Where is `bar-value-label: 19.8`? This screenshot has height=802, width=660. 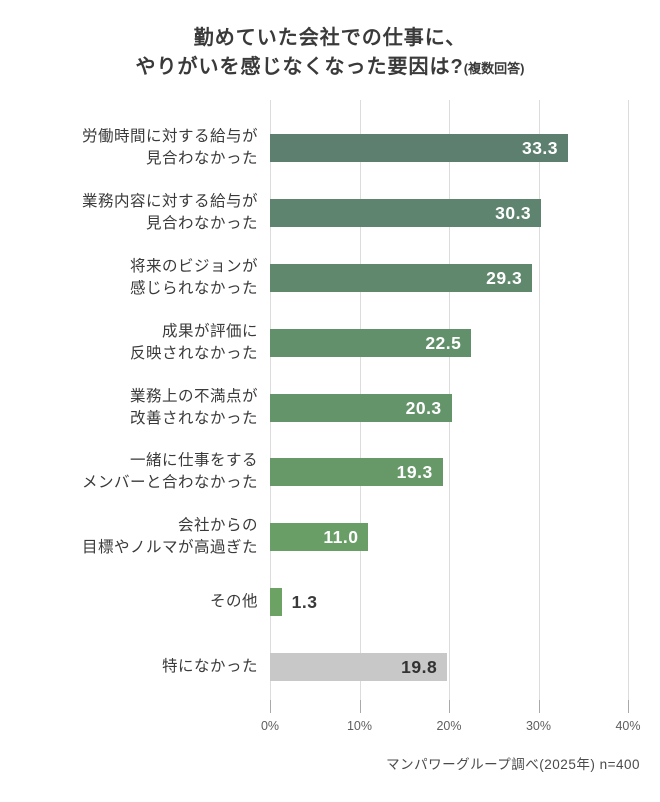 bar-value-label: 19.8 is located at coordinates (419, 667).